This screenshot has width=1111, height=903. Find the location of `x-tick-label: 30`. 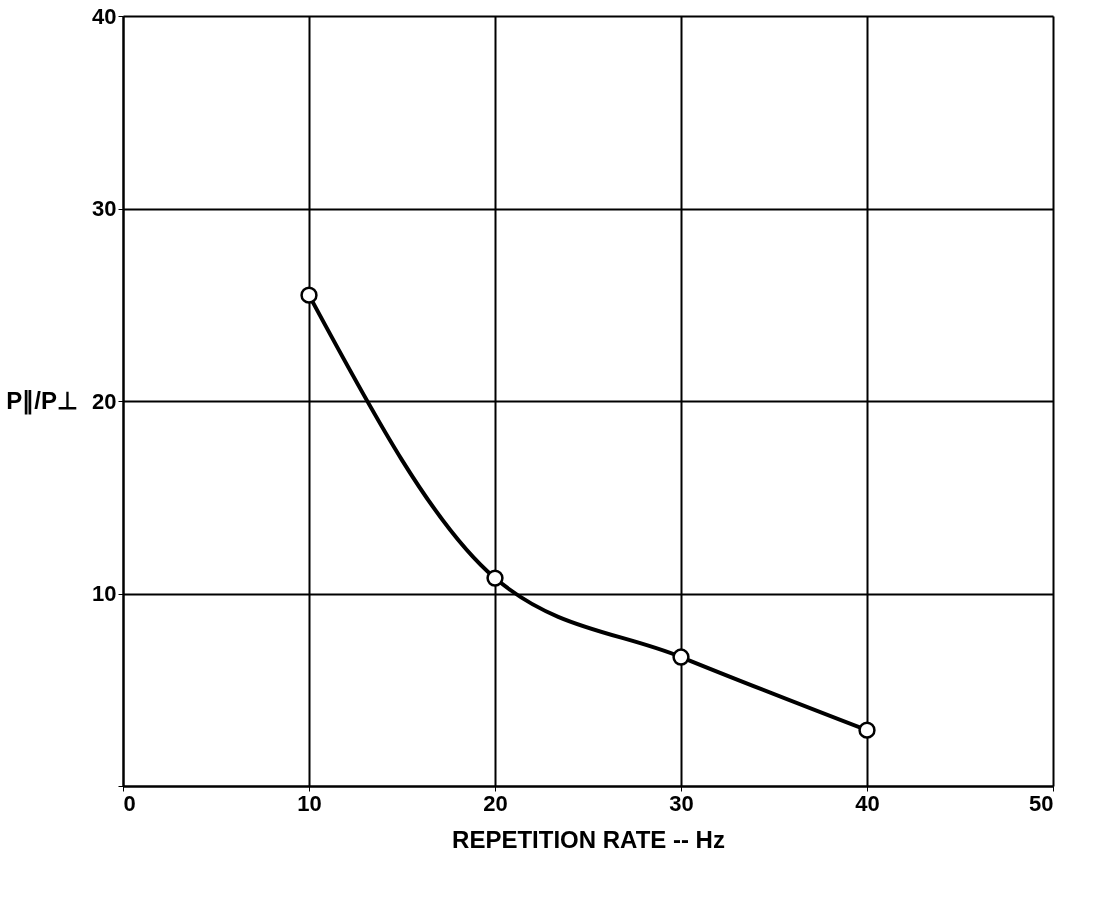

x-tick-label: 30 is located at coordinates (681, 803).